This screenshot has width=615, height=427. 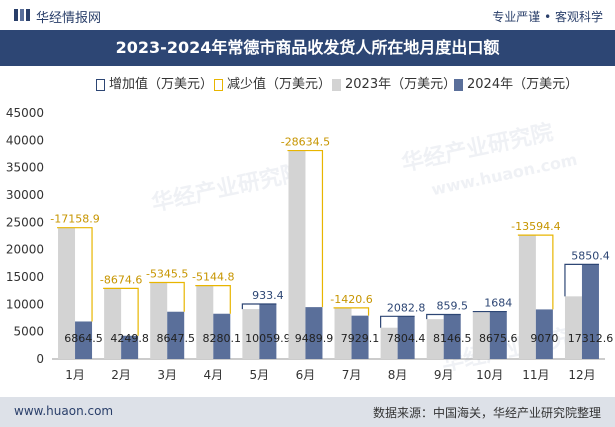 I want to click on legend-label: 增加值（万美元）, so click(x=161, y=84).